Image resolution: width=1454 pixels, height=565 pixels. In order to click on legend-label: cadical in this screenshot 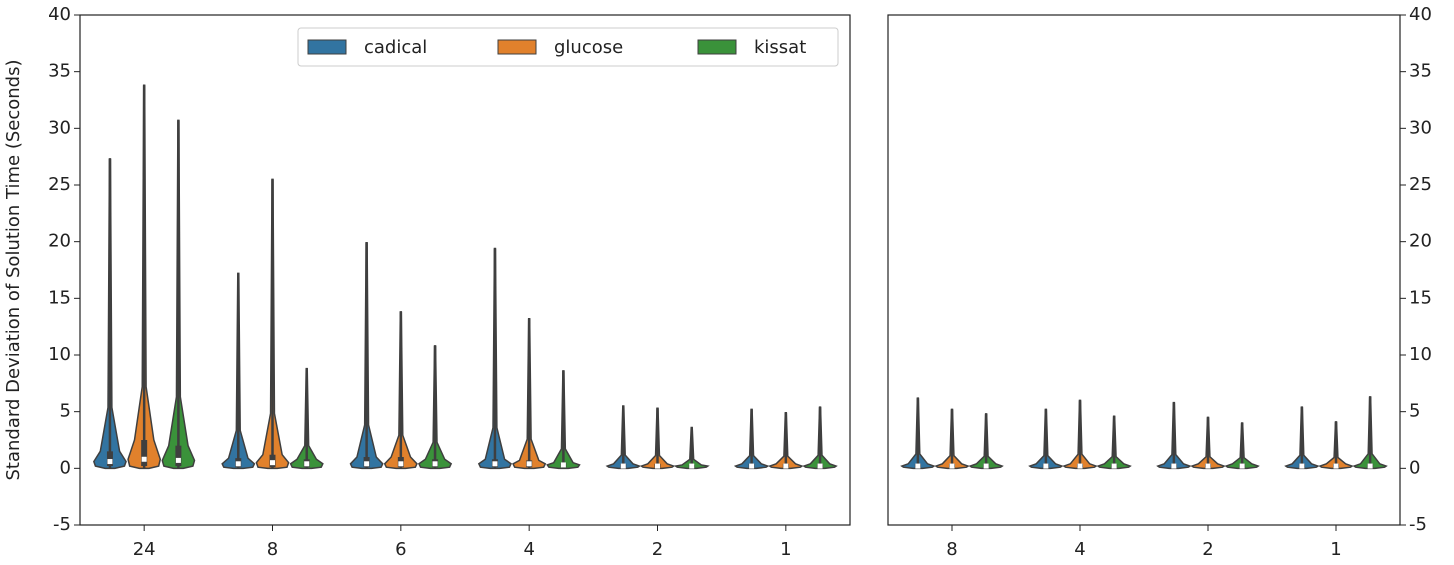, I will do `click(395, 47)`.